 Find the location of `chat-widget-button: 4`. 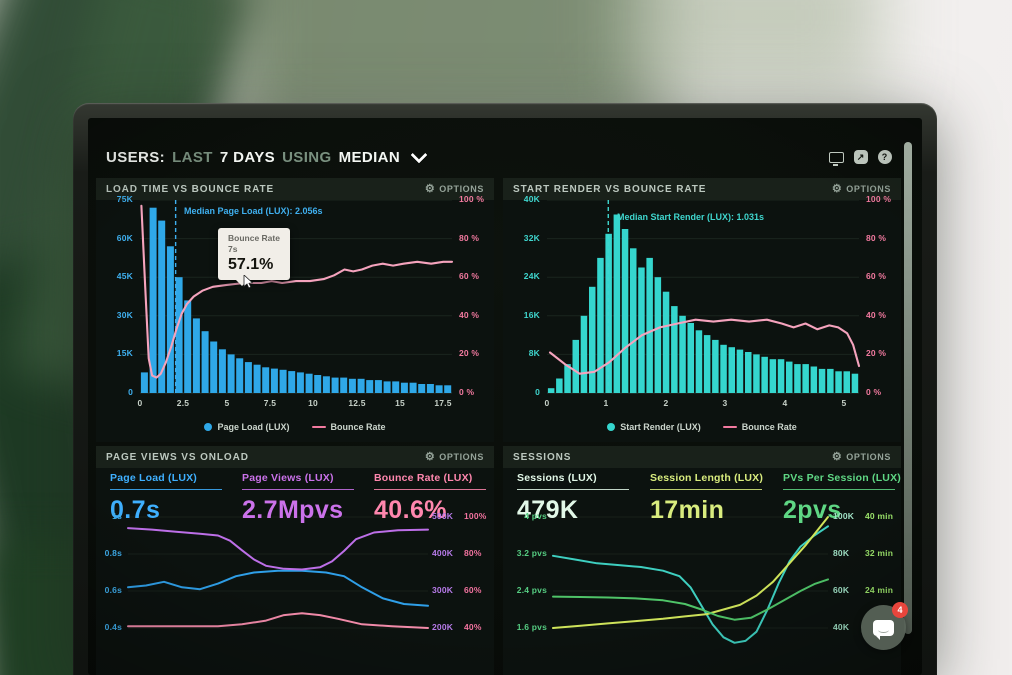

chat-widget-button: 4 is located at coordinates (884, 626).